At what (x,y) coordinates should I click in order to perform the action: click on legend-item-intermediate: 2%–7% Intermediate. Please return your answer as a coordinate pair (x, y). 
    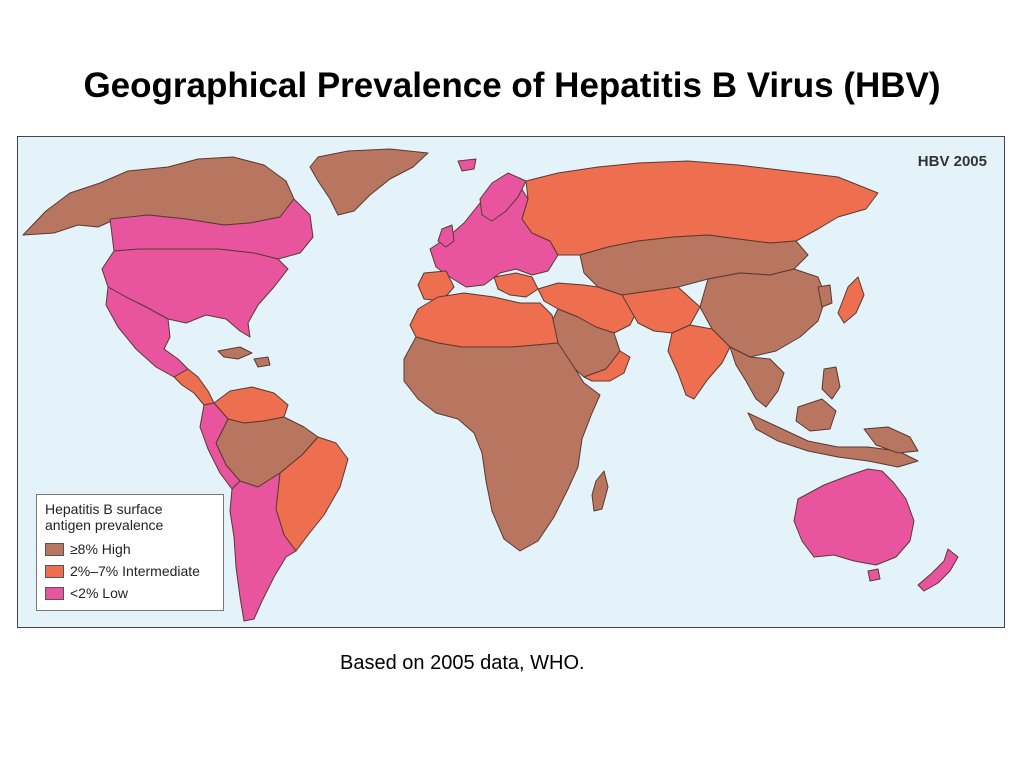
    Looking at the image, I should click on (130, 571).